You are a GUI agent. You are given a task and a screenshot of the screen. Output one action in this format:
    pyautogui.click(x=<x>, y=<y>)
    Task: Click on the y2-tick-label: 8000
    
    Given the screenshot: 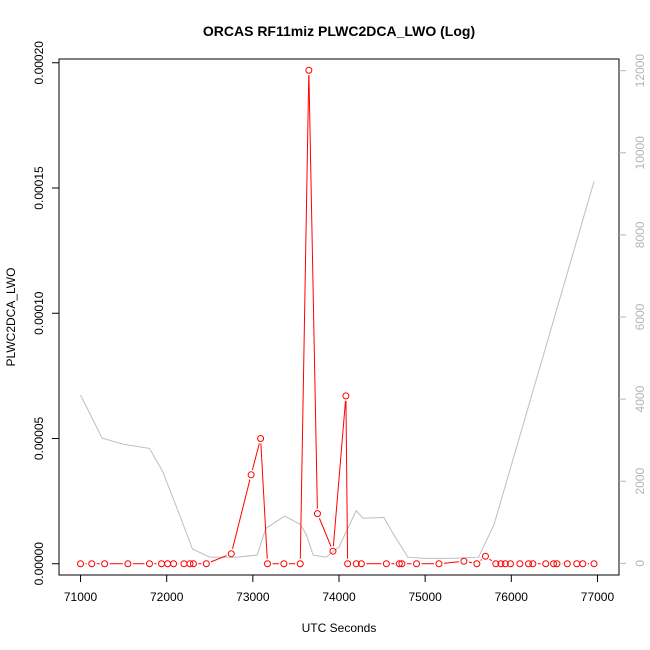 What is the action you would take?
    pyautogui.click(x=640, y=234)
    